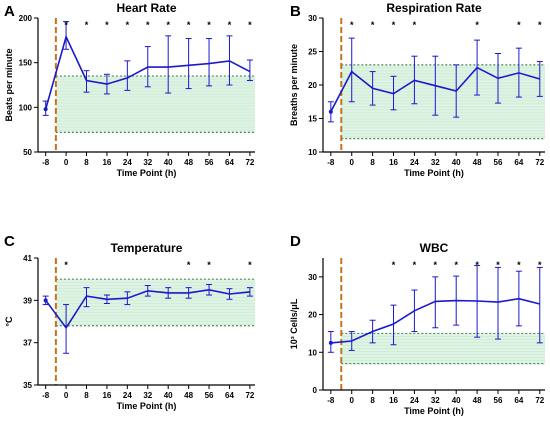 The image size is (550, 424). What do you see at coordinates (26, 63) in the screenshot?
I see `y-tick-label: 150` at bounding box center [26, 63].